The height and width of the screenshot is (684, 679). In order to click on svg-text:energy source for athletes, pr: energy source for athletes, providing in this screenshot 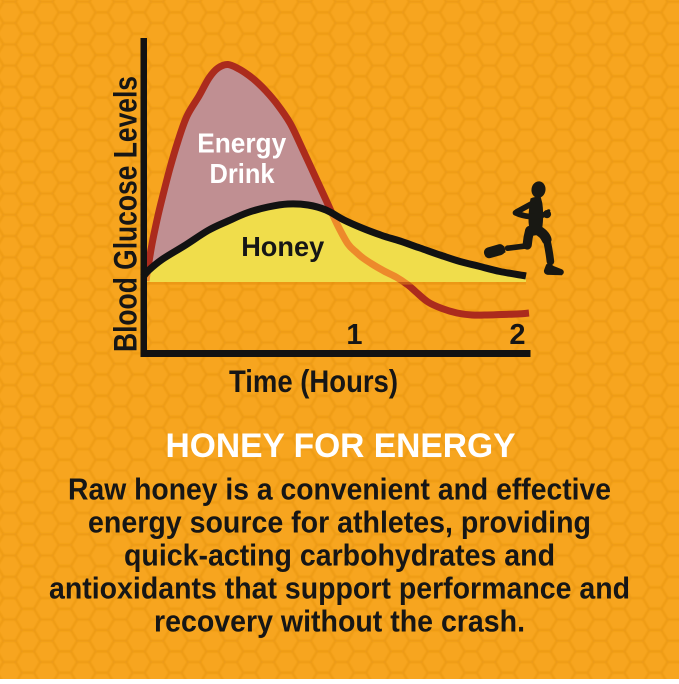, I will do `click(339, 522)`.